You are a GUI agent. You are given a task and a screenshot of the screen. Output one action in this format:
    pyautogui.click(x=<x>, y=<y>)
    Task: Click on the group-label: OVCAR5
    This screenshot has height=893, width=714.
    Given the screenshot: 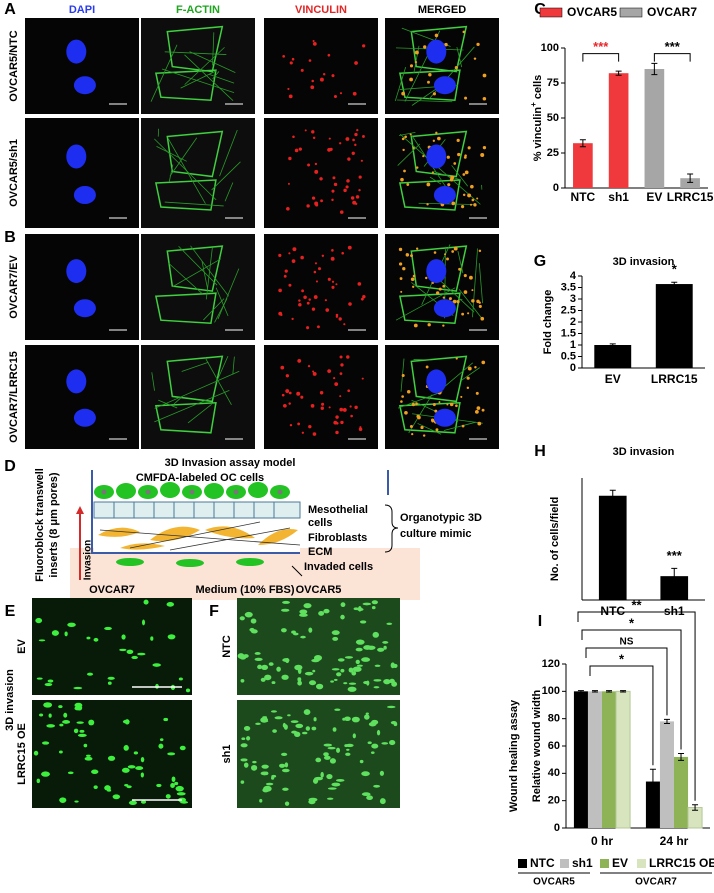 What is the action you would take?
    pyautogui.click(x=554, y=882)
    